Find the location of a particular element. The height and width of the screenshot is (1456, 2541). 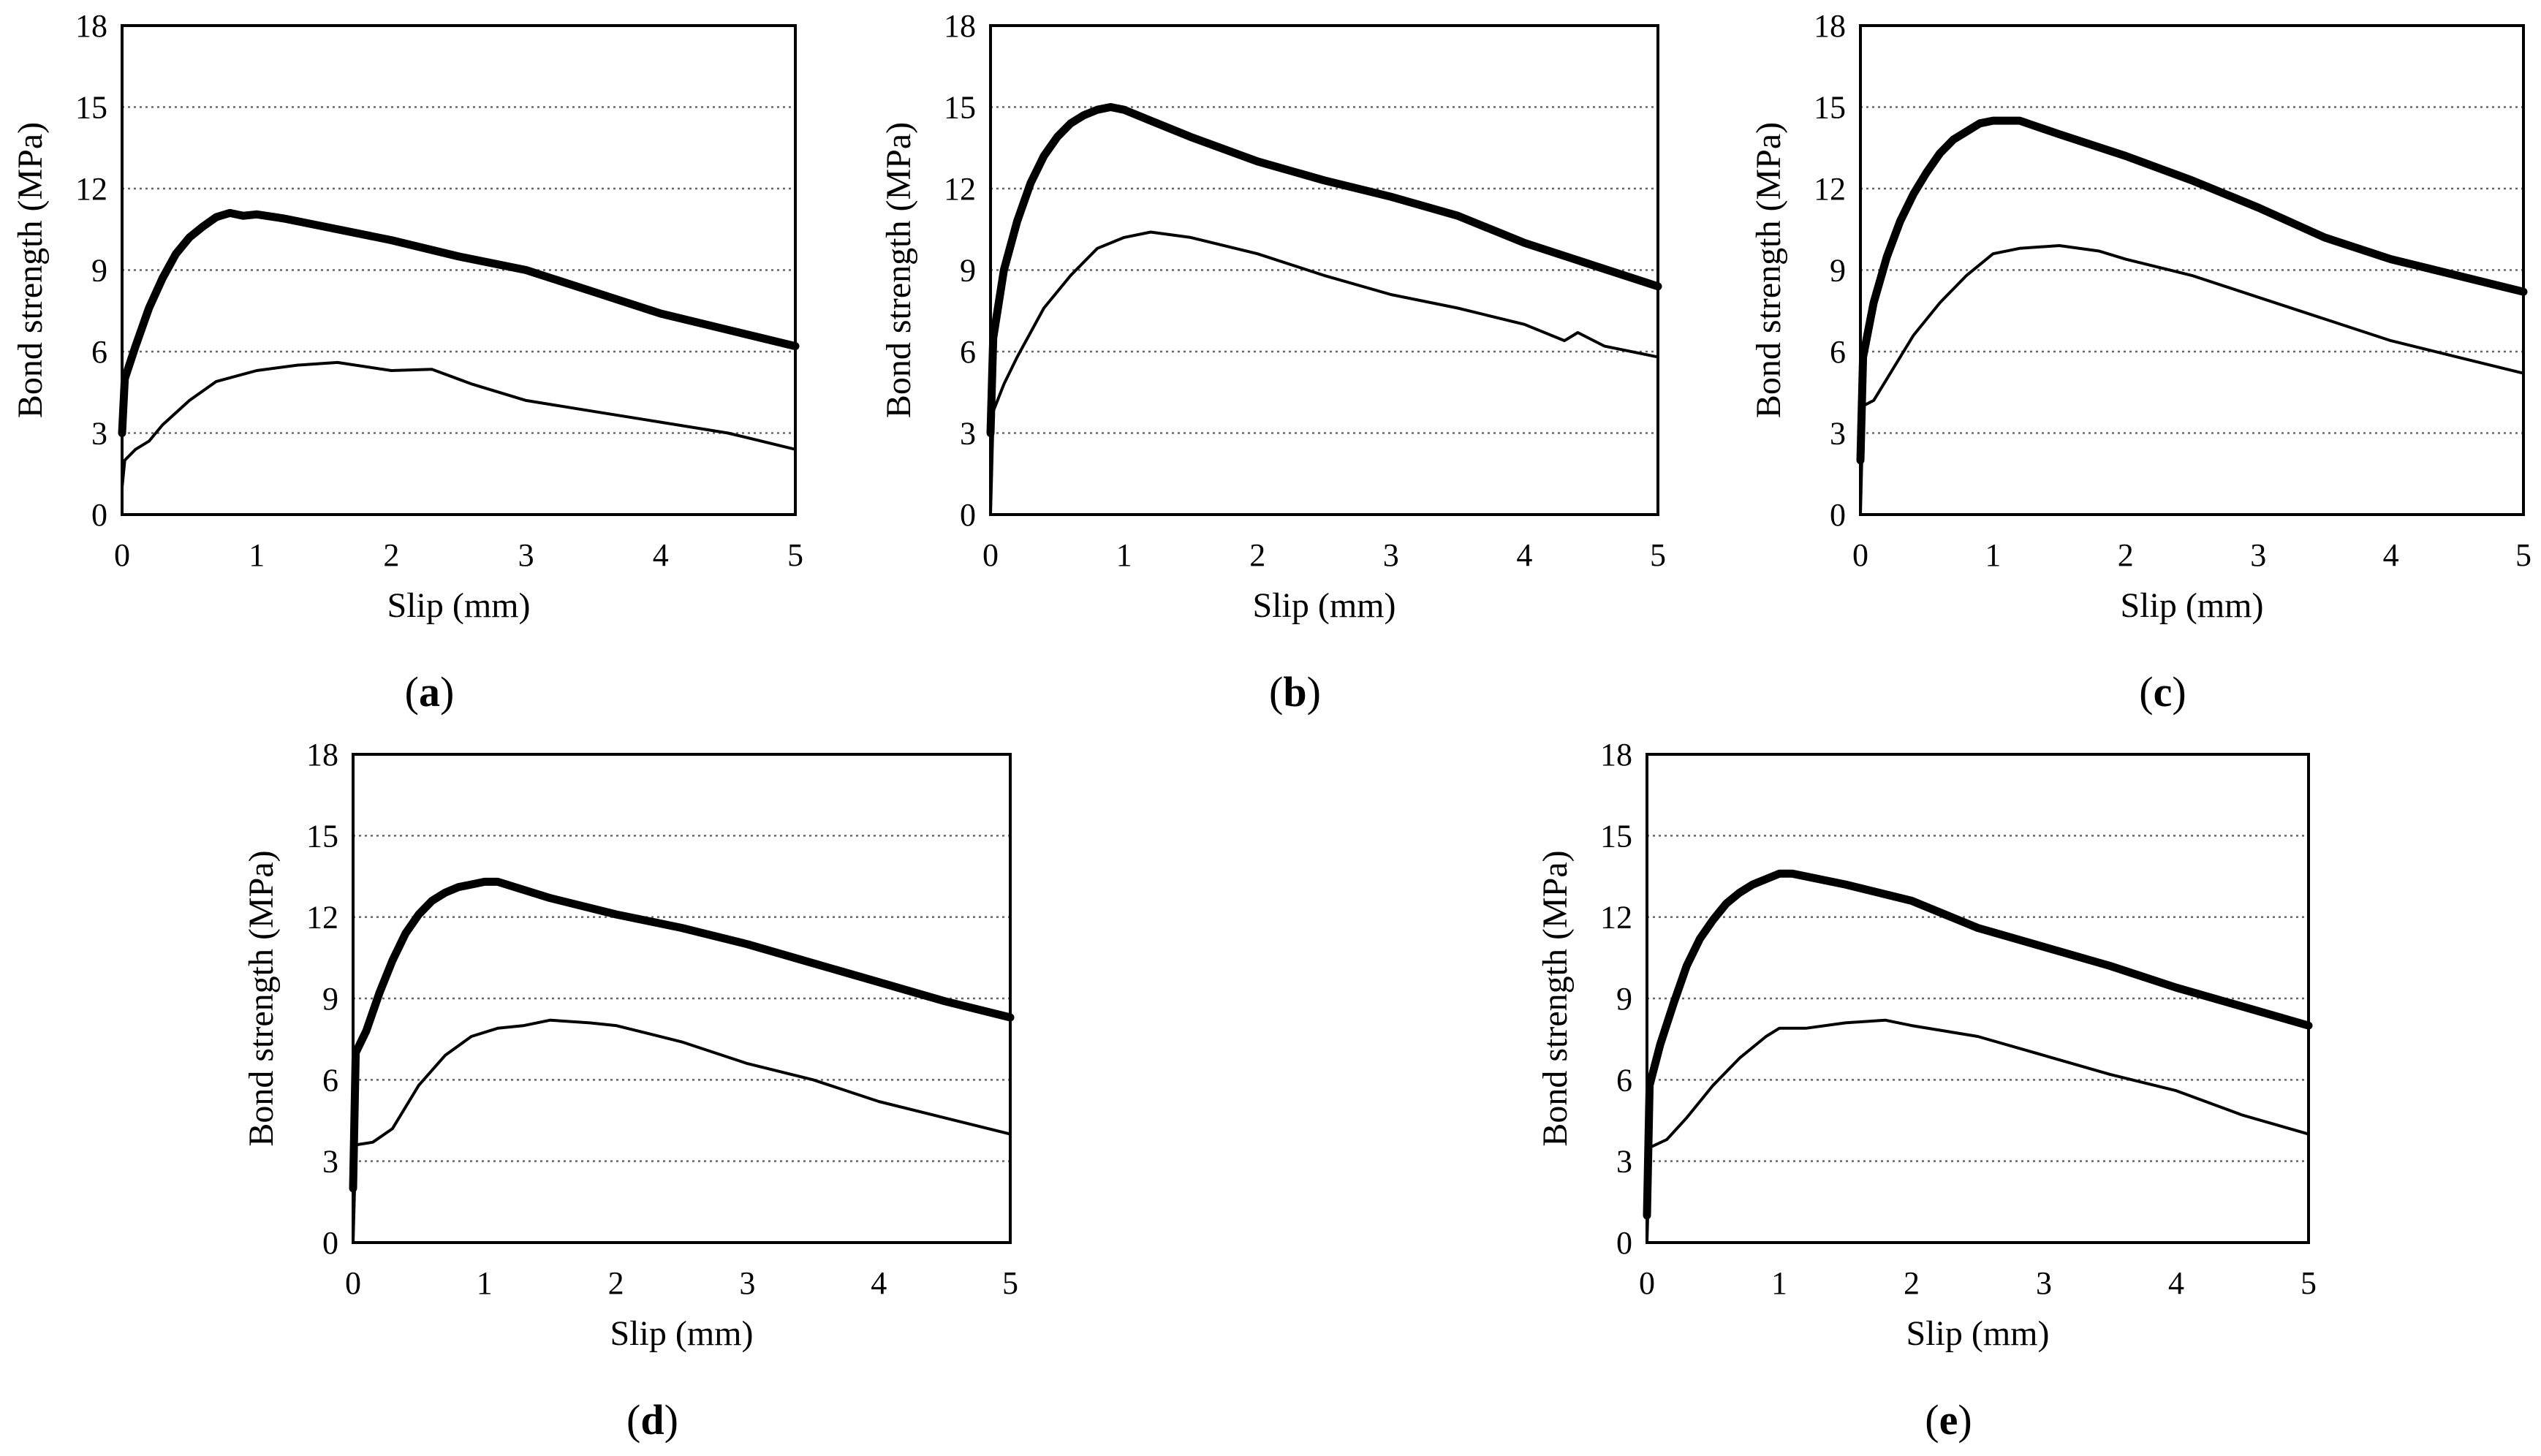

panel-caption: (d) is located at coordinates (652, 1420).